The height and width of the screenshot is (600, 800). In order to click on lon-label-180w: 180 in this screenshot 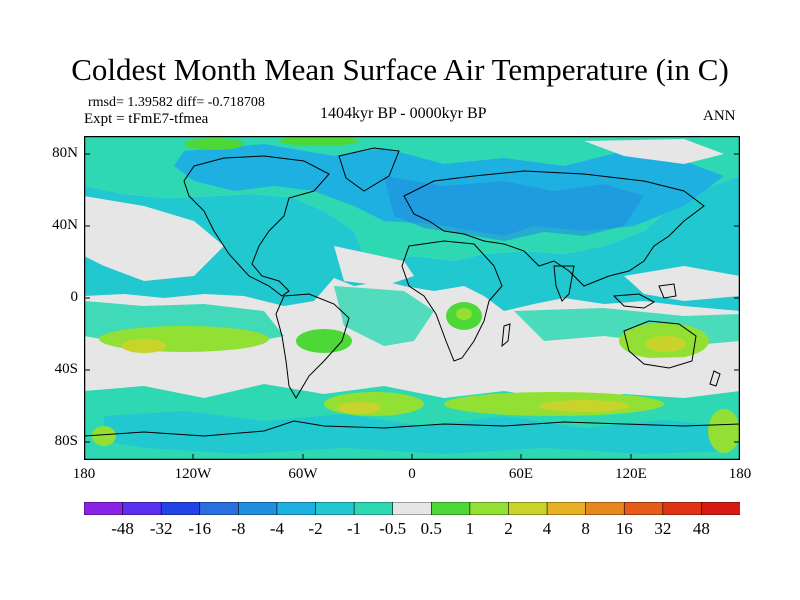, I will do `click(84, 474)`.